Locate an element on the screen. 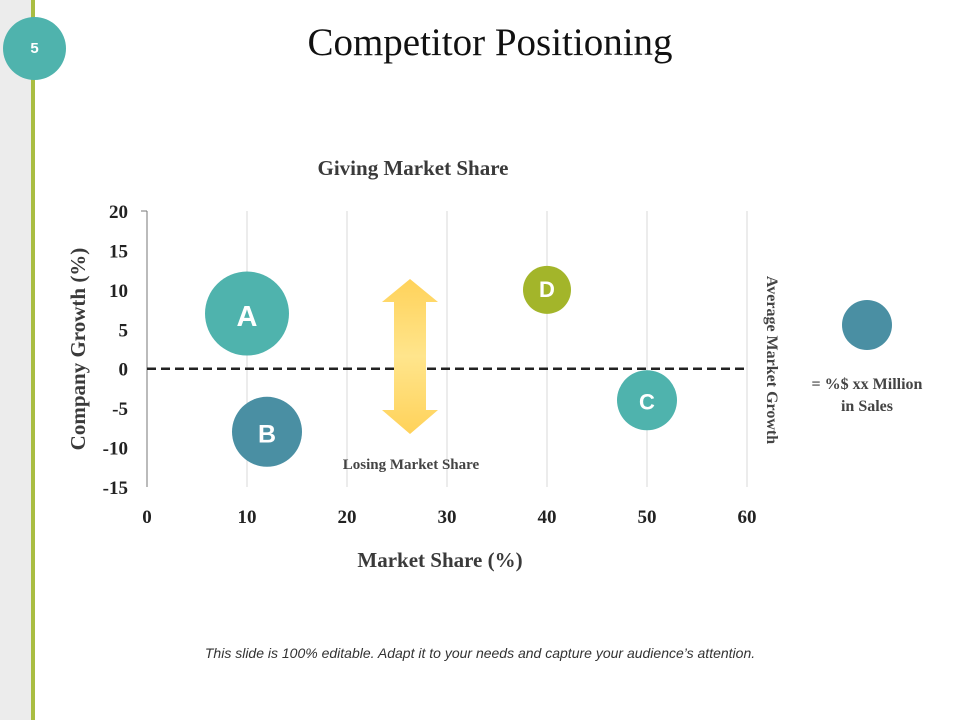 This screenshot has width=960, height=720. legend-bubble is located at coordinates (867, 325).